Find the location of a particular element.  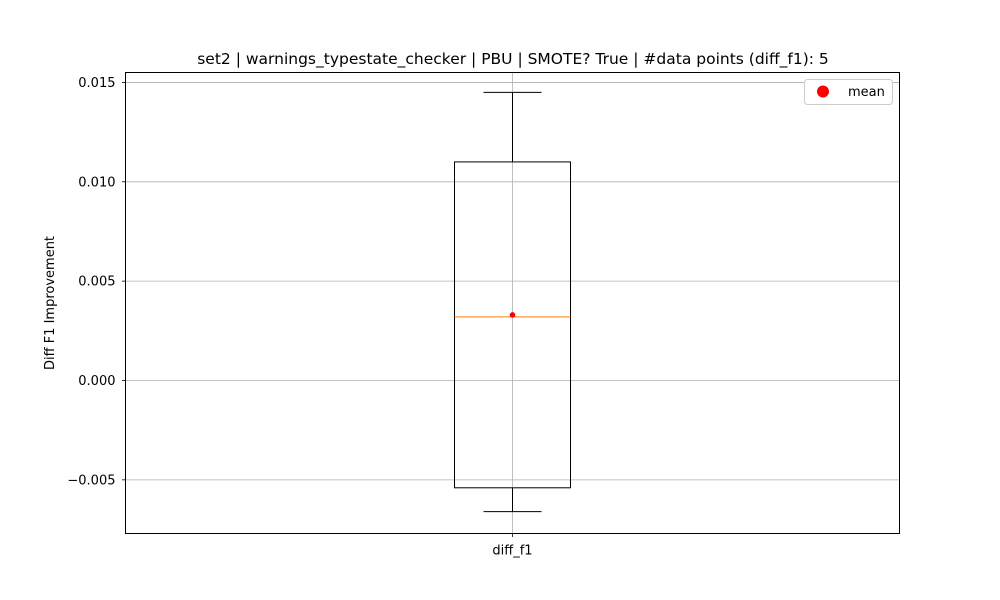

y-tick-label: 0.005 is located at coordinates (96, 282).